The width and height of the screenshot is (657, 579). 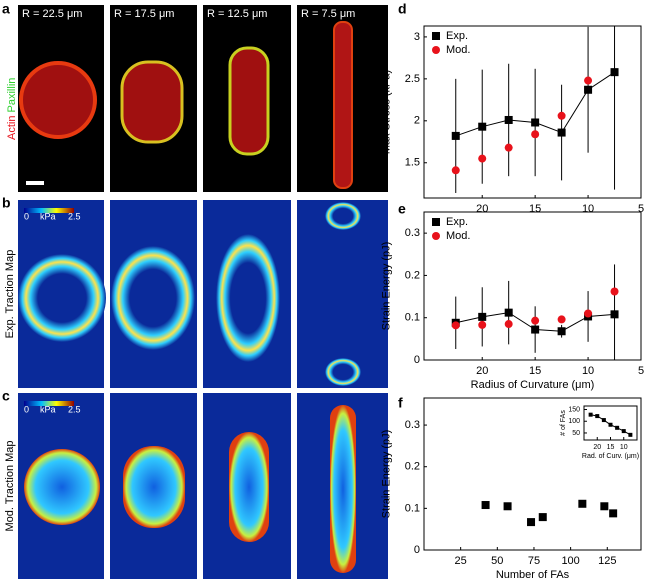 What do you see at coordinates (12, 114) in the screenshot?
I see `stain: /` at bounding box center [12, 114].